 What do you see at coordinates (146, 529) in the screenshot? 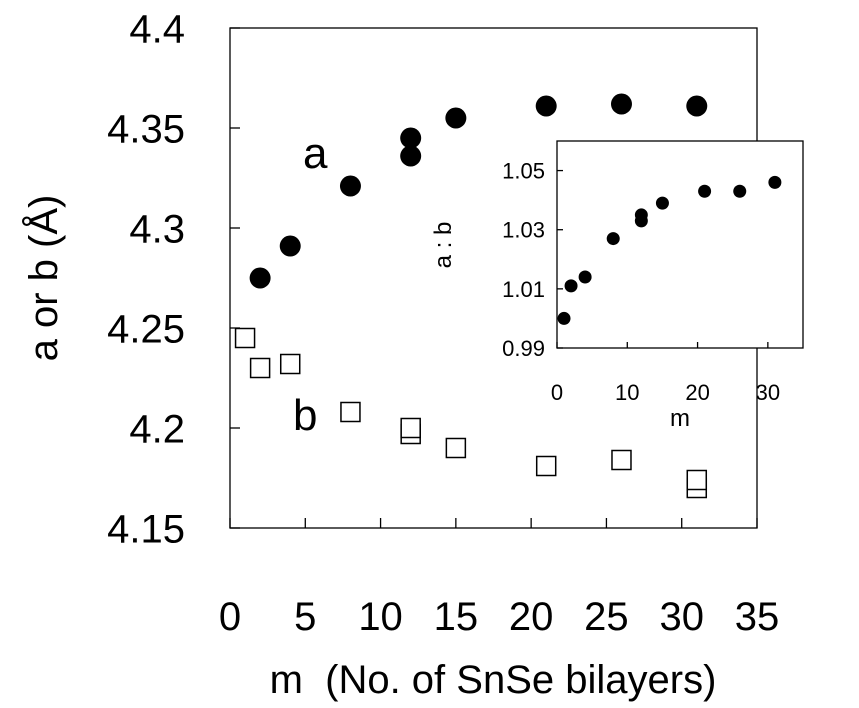
I see `main-y-tick-label: 4.15` at bounding box center [146, 529].